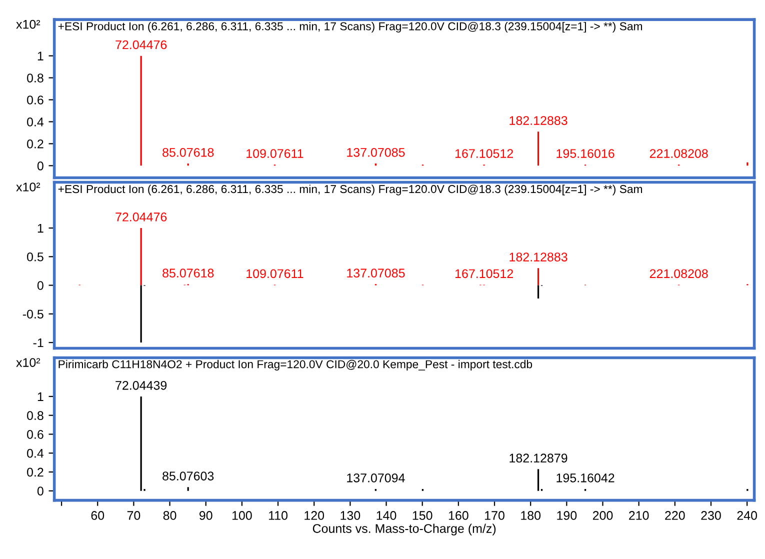 This screenshot has height=559, width=765. What do you see at coordinates (141, 385) in the screenshot?
I see `annotation: 72.04439` at bounding box center [141, 385].